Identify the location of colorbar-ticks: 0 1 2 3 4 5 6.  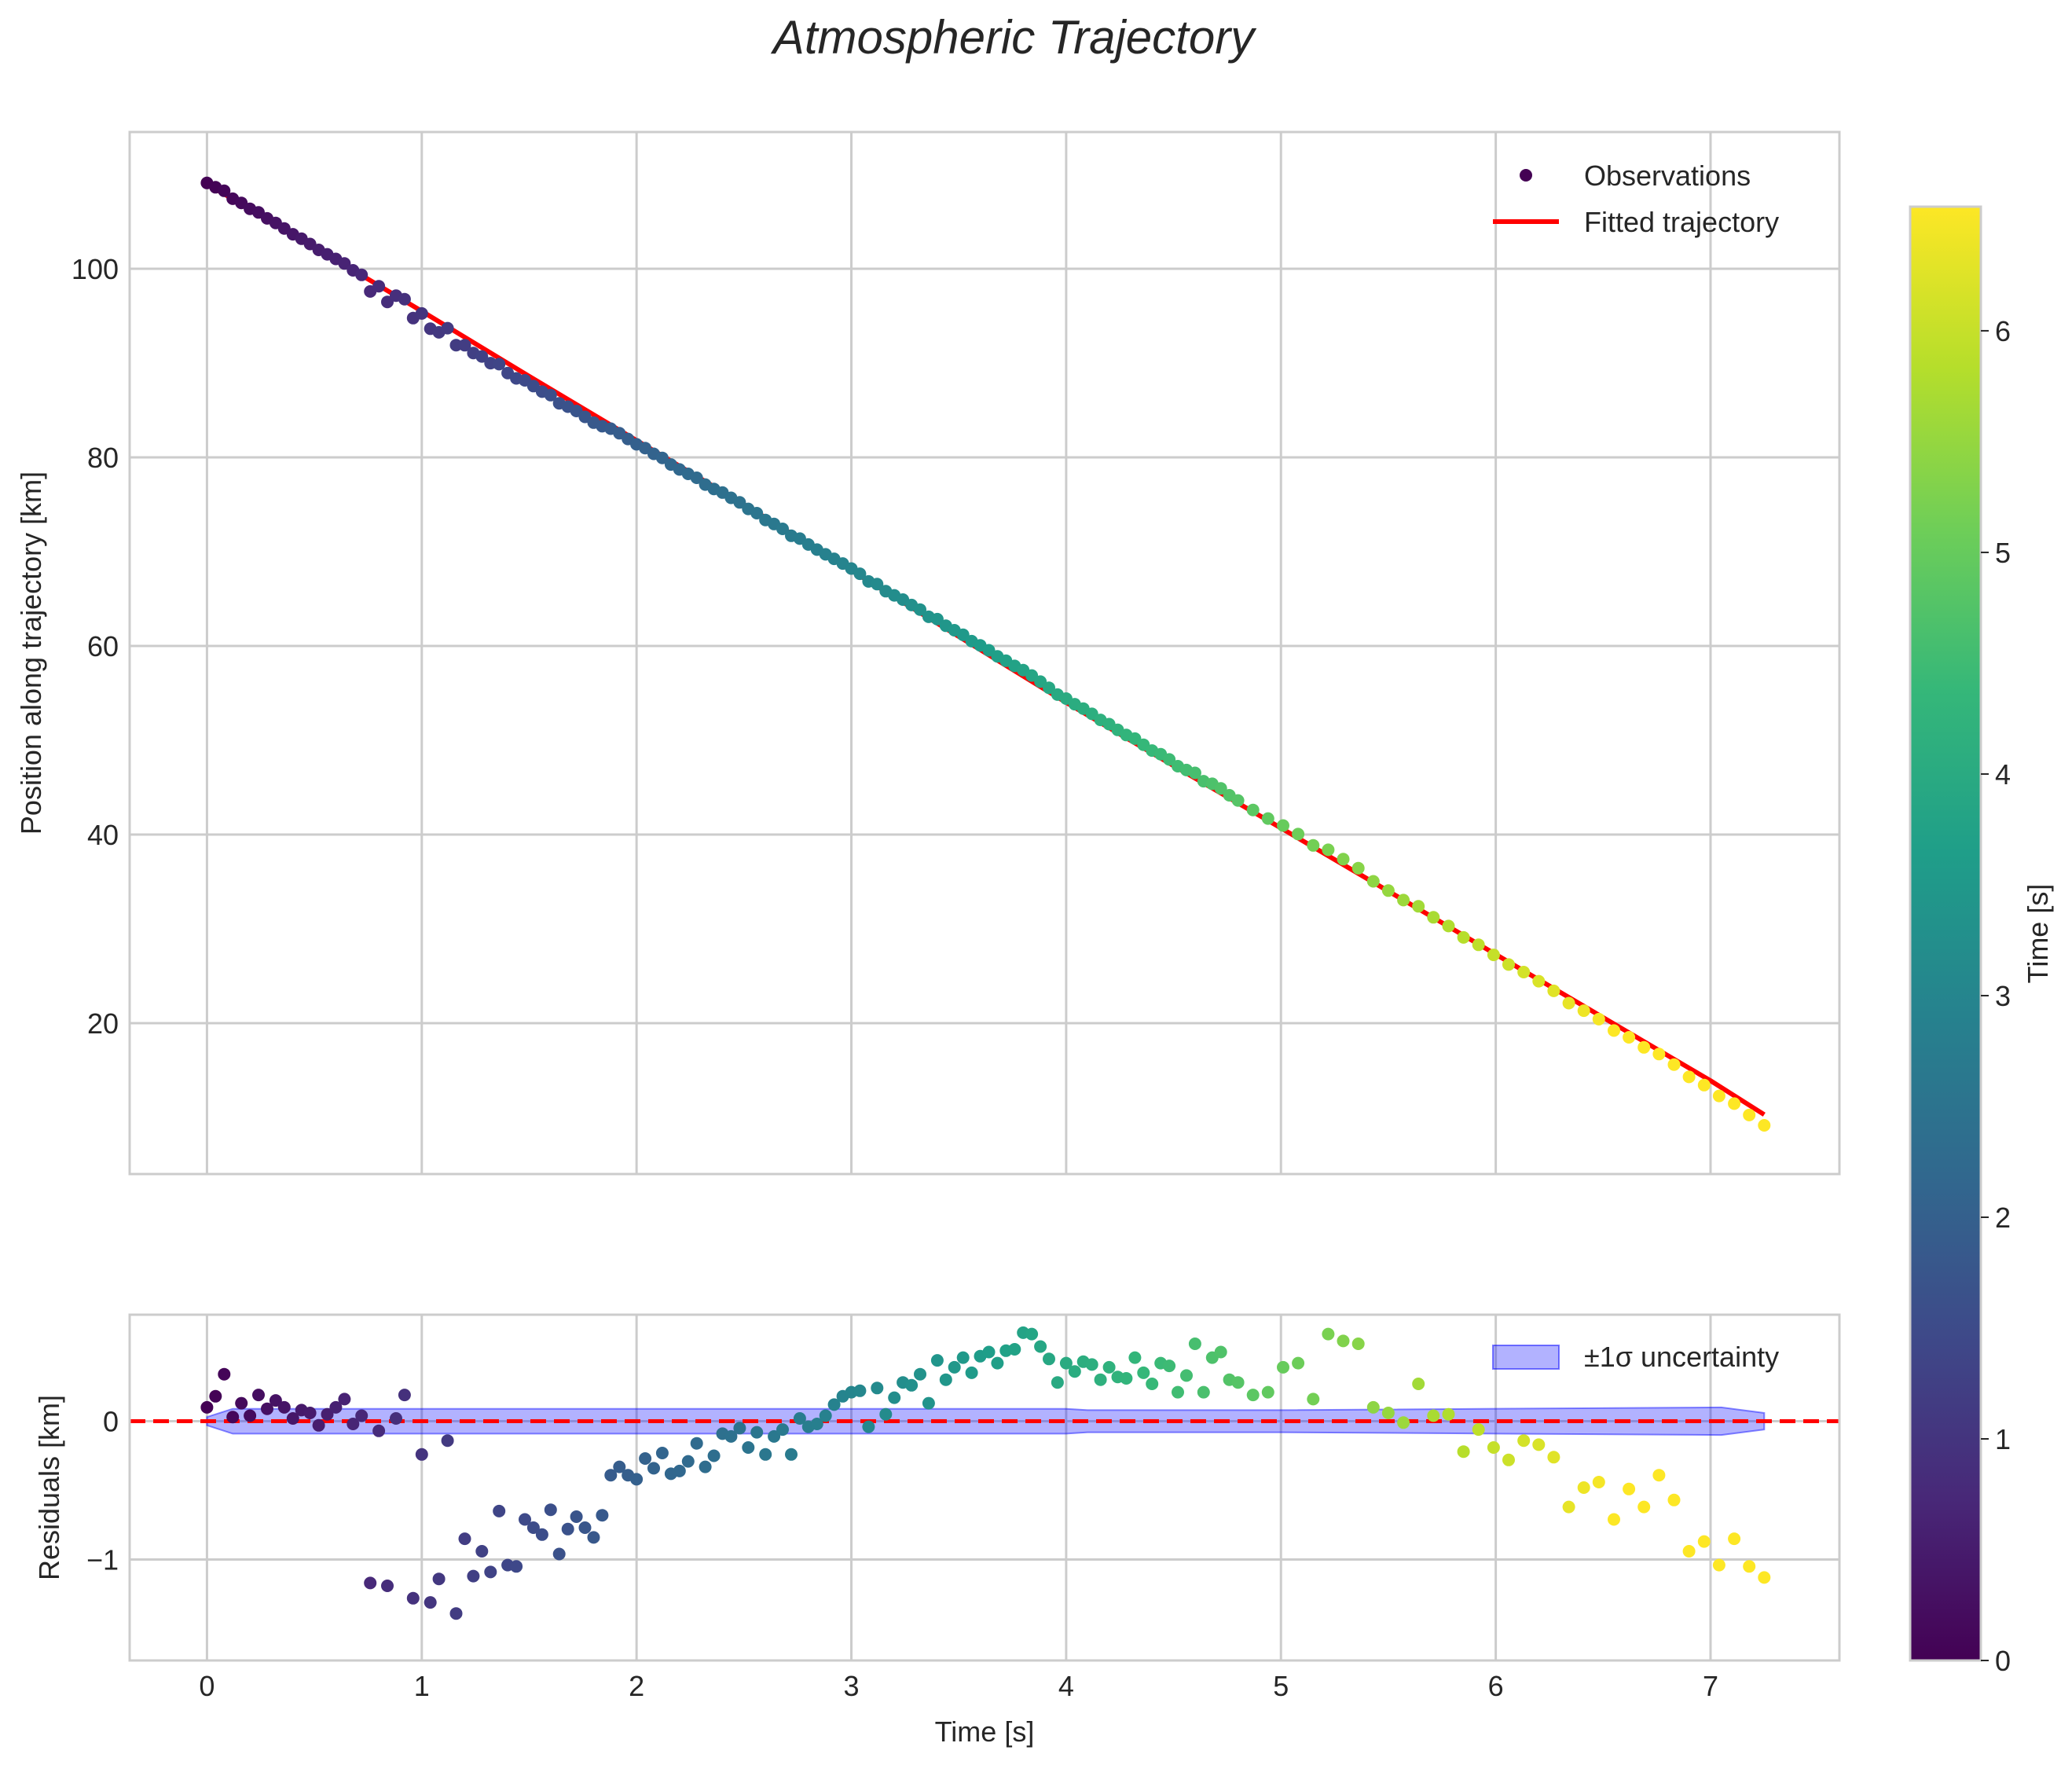
(1996, 996).